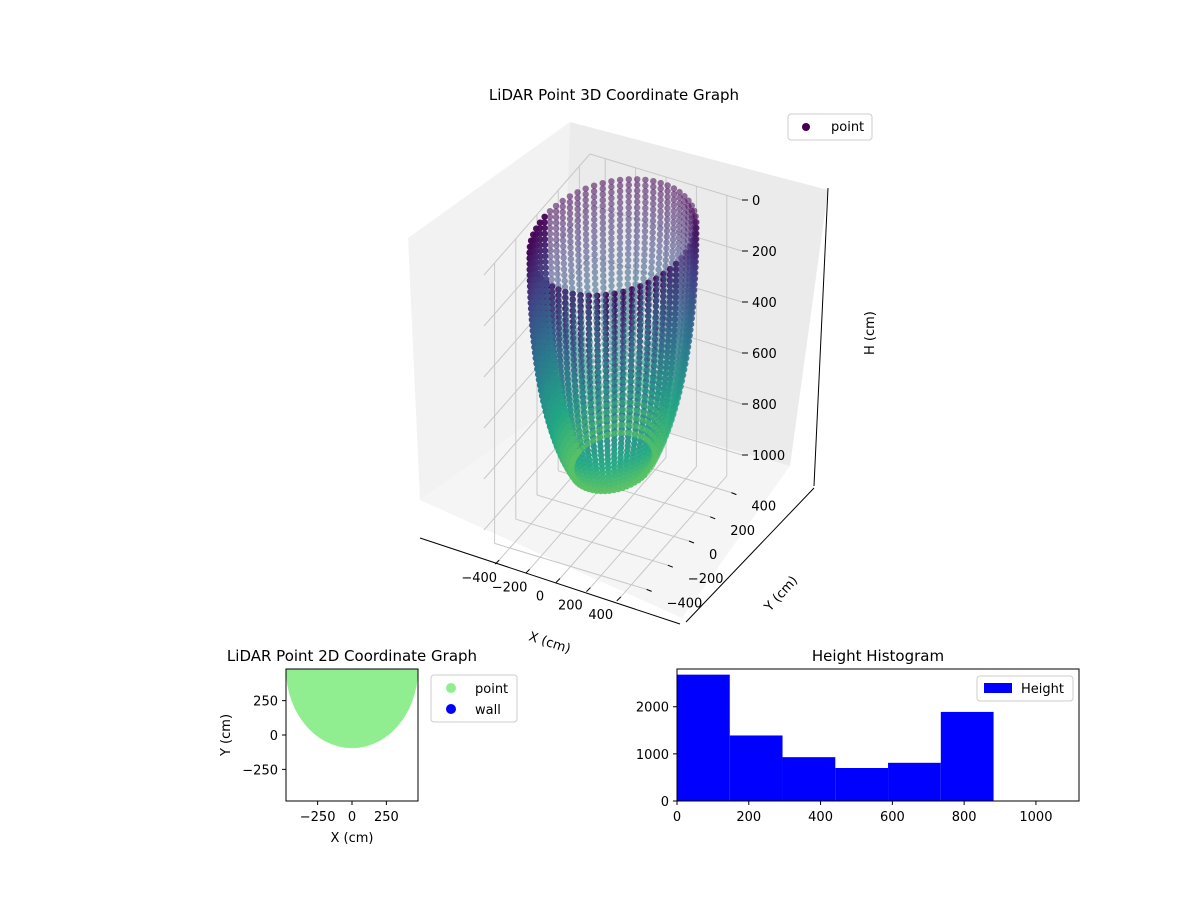 Image resolution: width=1200 pixels, height=900 pixels. Describe the element at coordinates (670, 566) in the screenshot. I see `y-tick` at that location.